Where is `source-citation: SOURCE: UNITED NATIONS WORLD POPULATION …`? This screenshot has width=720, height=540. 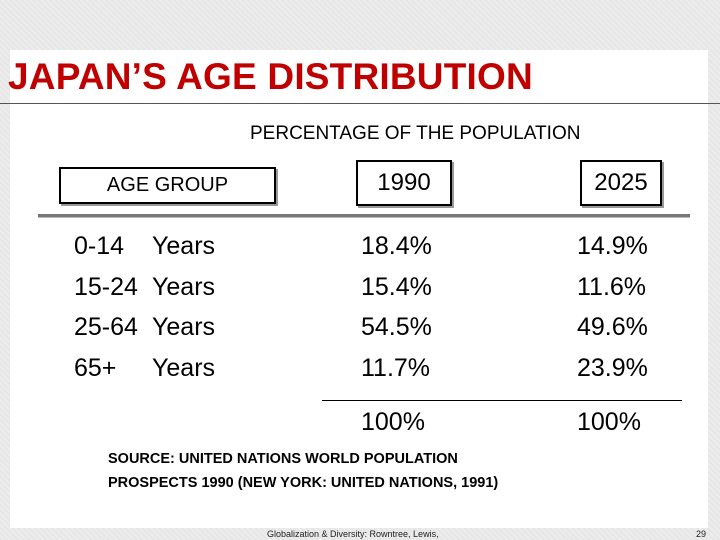 source-citation: SOURCE: UNITED NATIONS WORLD POPULATION … is located at coordinates (303, 471).